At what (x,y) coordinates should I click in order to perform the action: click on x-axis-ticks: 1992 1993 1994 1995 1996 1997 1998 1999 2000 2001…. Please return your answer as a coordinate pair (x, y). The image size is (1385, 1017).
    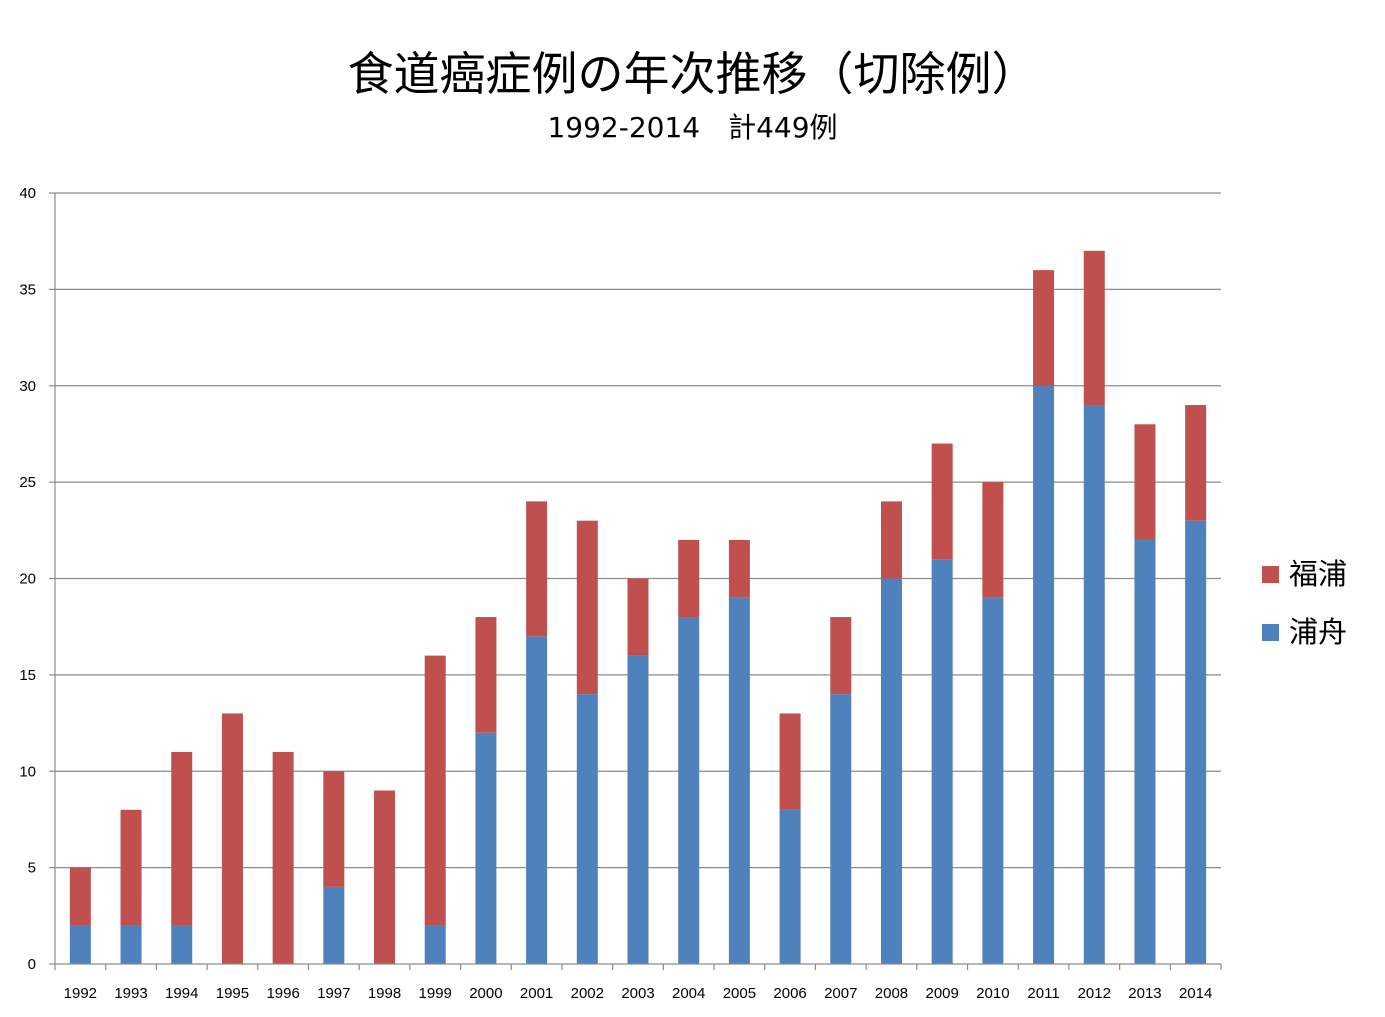
    Looking at the image, I should click on (638, 983).